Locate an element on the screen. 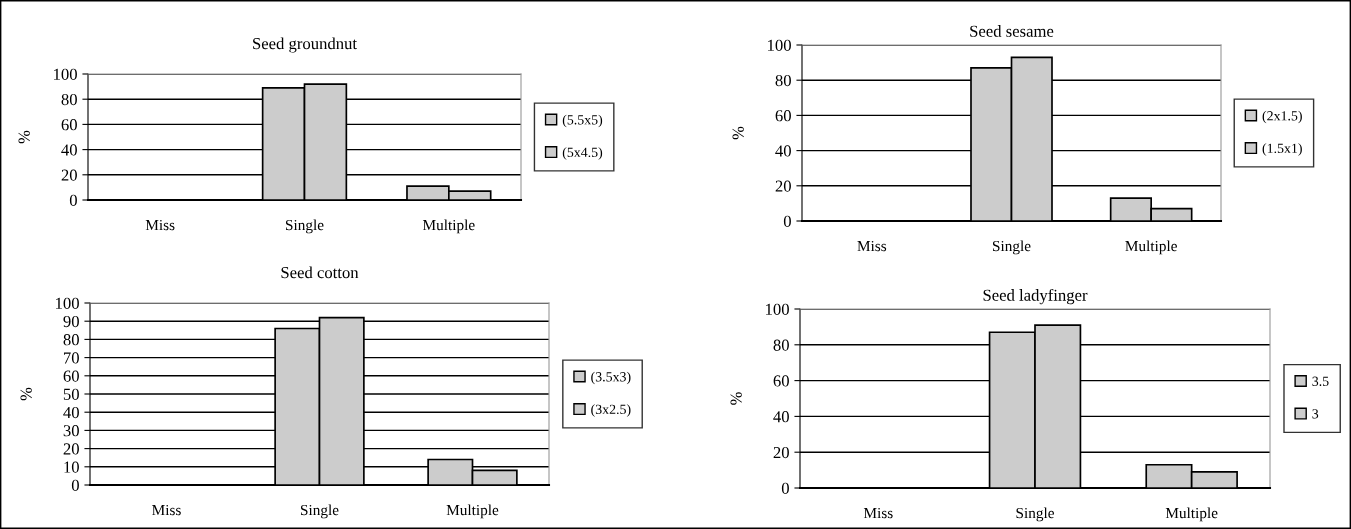  legend-label: (2x1.5) is located at coordinates (1282, 117).